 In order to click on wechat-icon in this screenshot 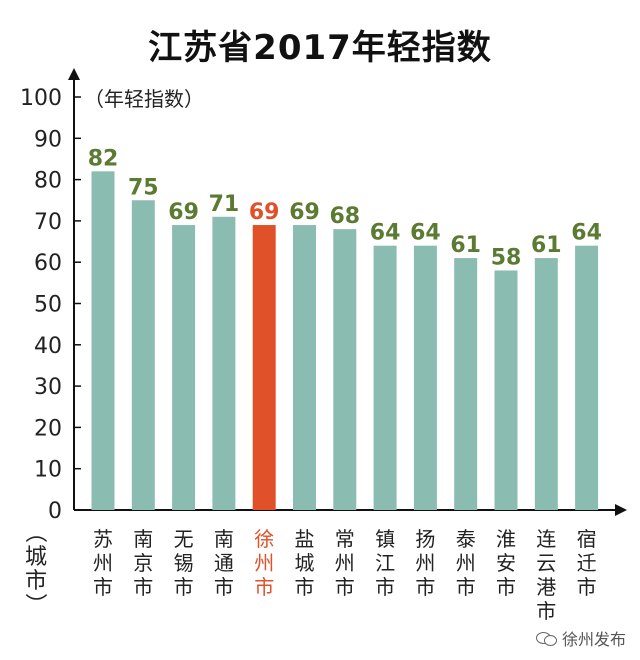, I will do `click(546, 638)`.